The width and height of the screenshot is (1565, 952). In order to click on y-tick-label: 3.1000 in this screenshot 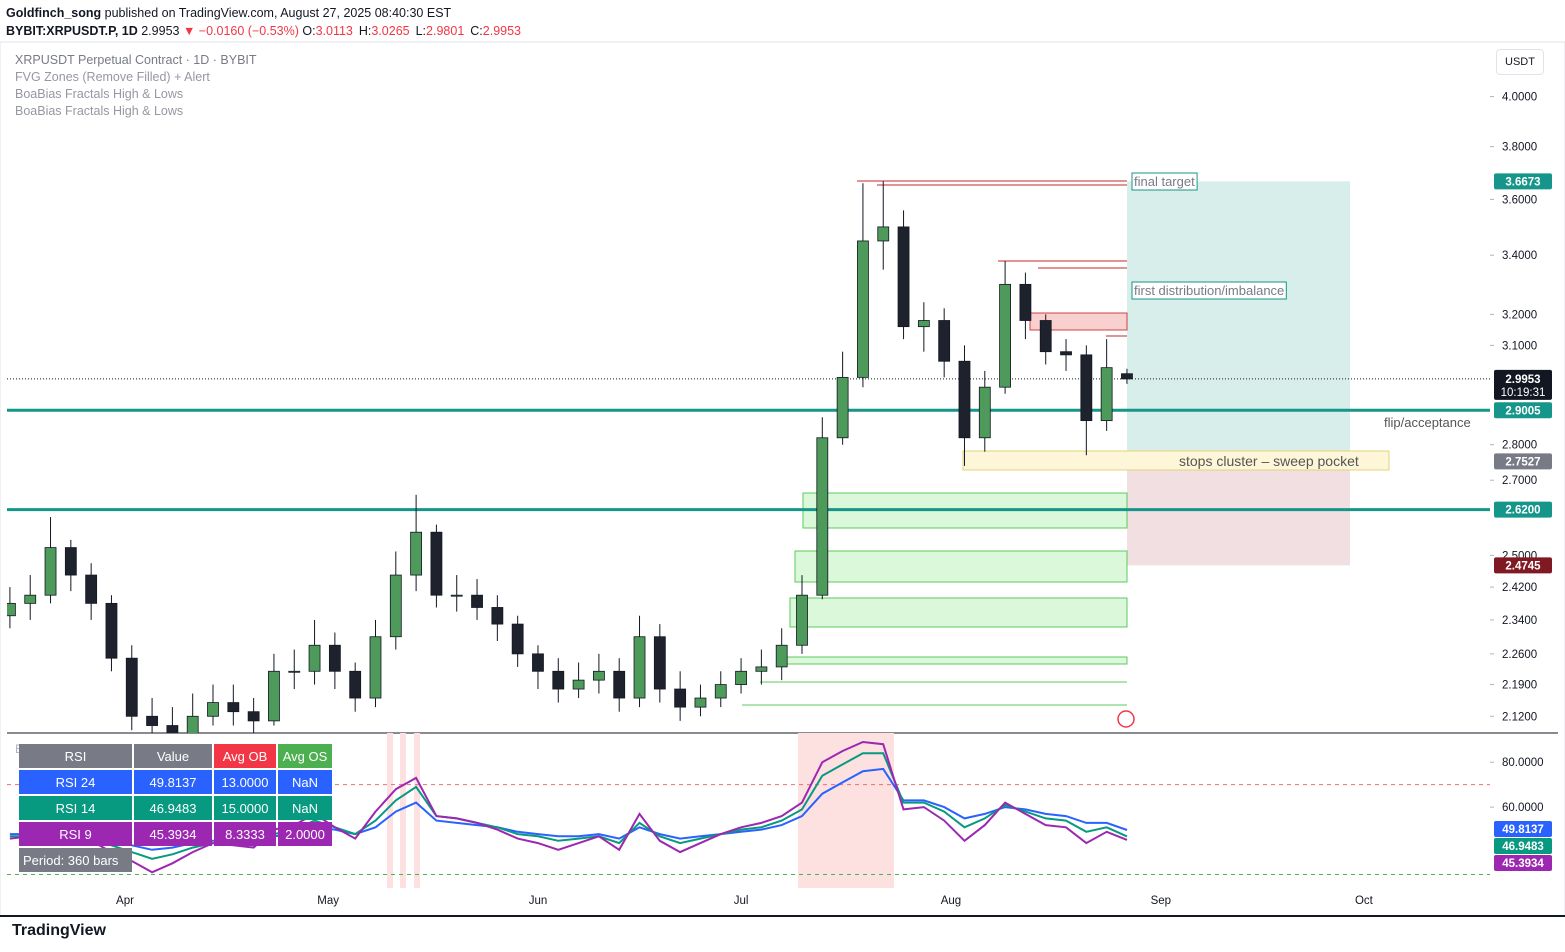, I will do `click(1519, 346)`.